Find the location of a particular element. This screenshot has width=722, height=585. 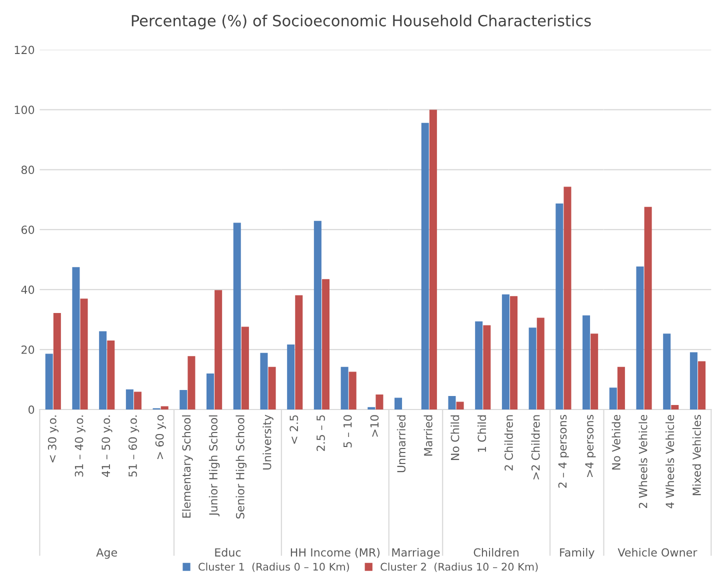

x-tick-label: >10 is located at coordinates (374, 426).